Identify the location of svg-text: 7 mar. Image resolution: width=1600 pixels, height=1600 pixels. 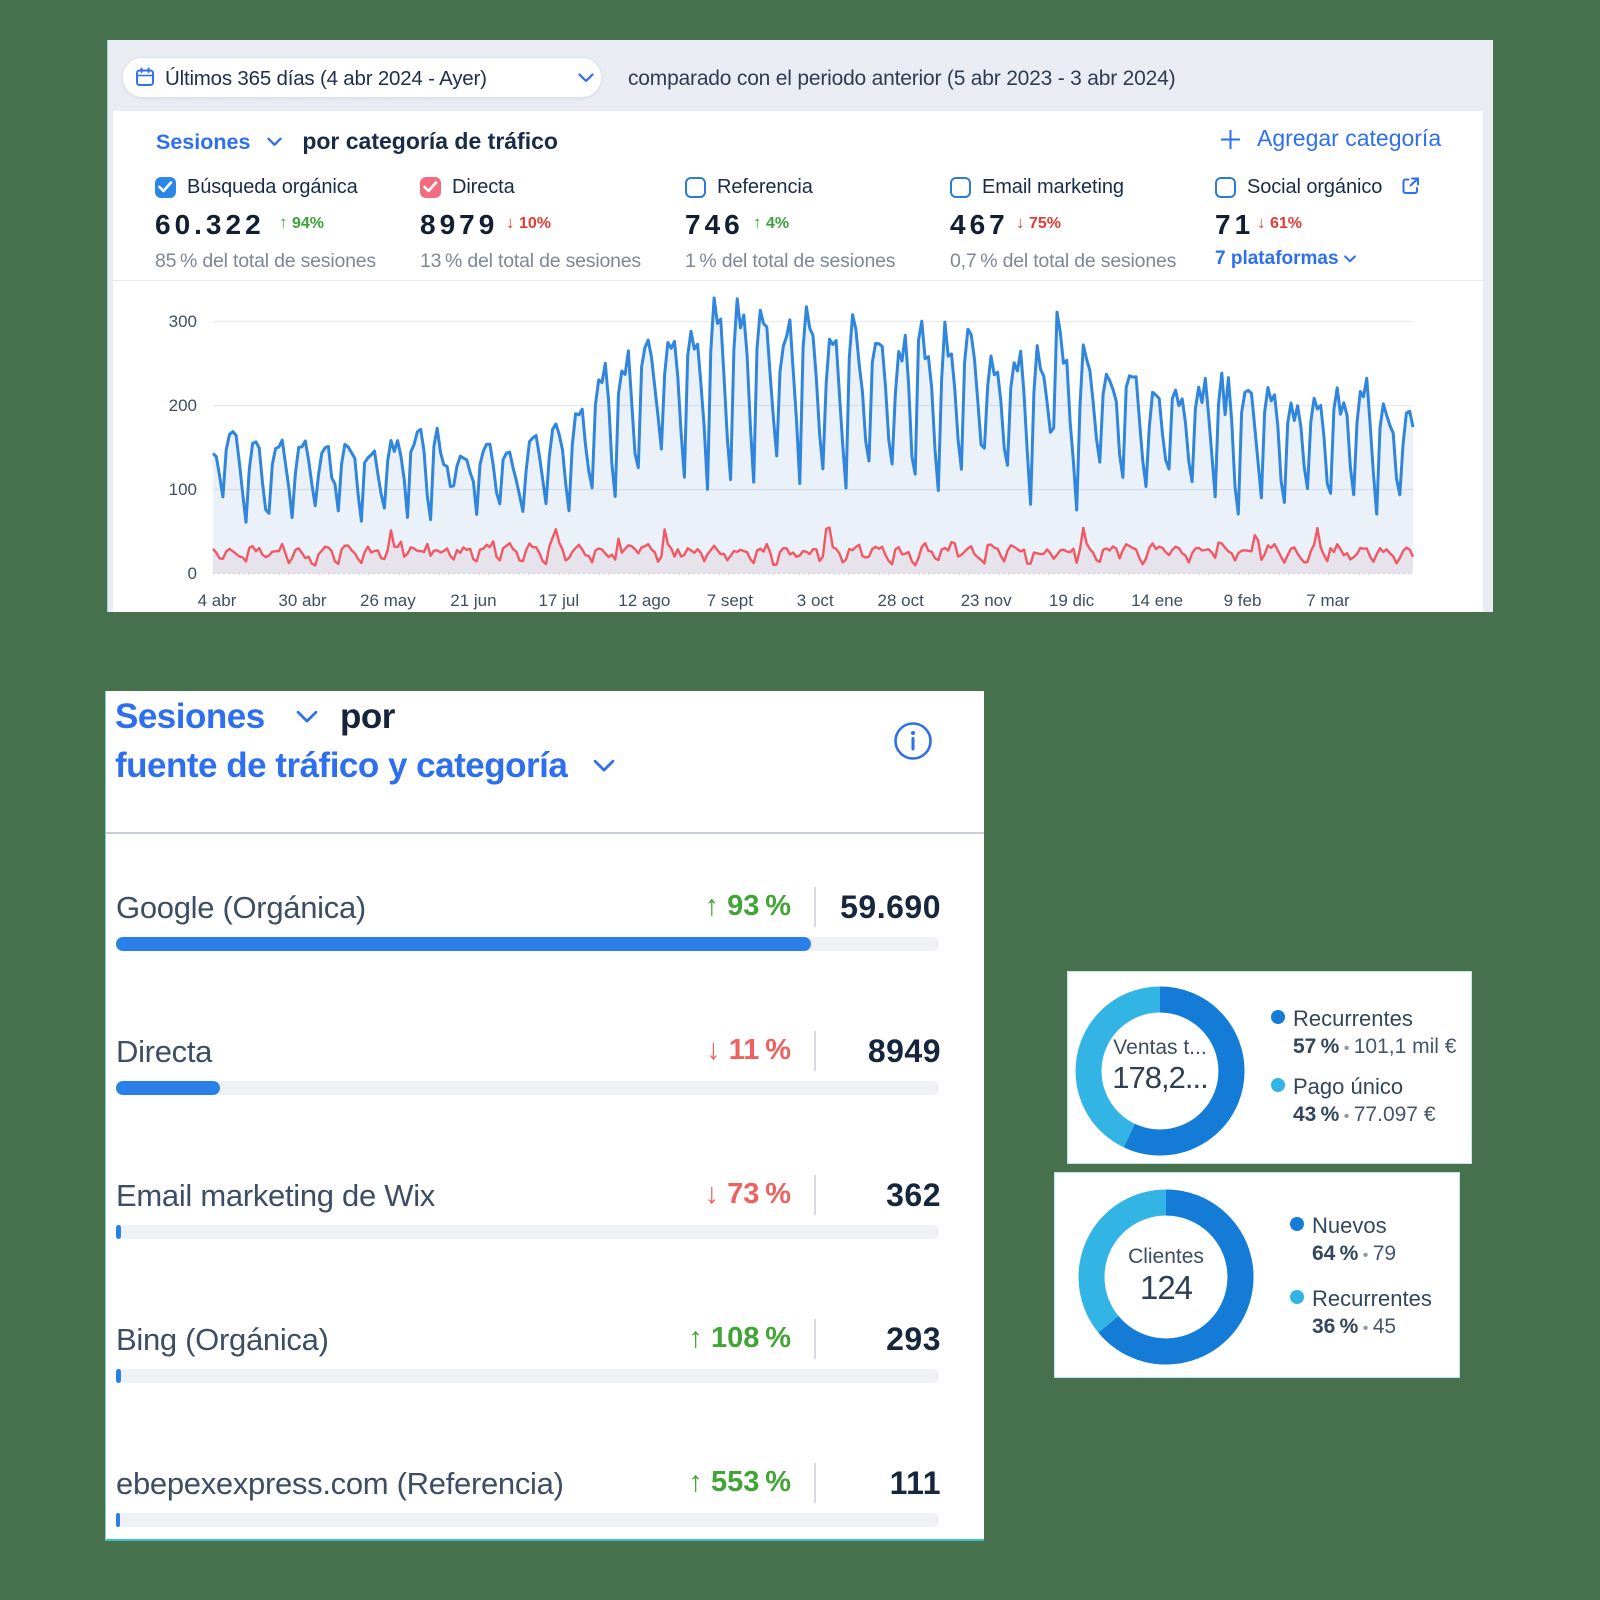
(1328, 600).